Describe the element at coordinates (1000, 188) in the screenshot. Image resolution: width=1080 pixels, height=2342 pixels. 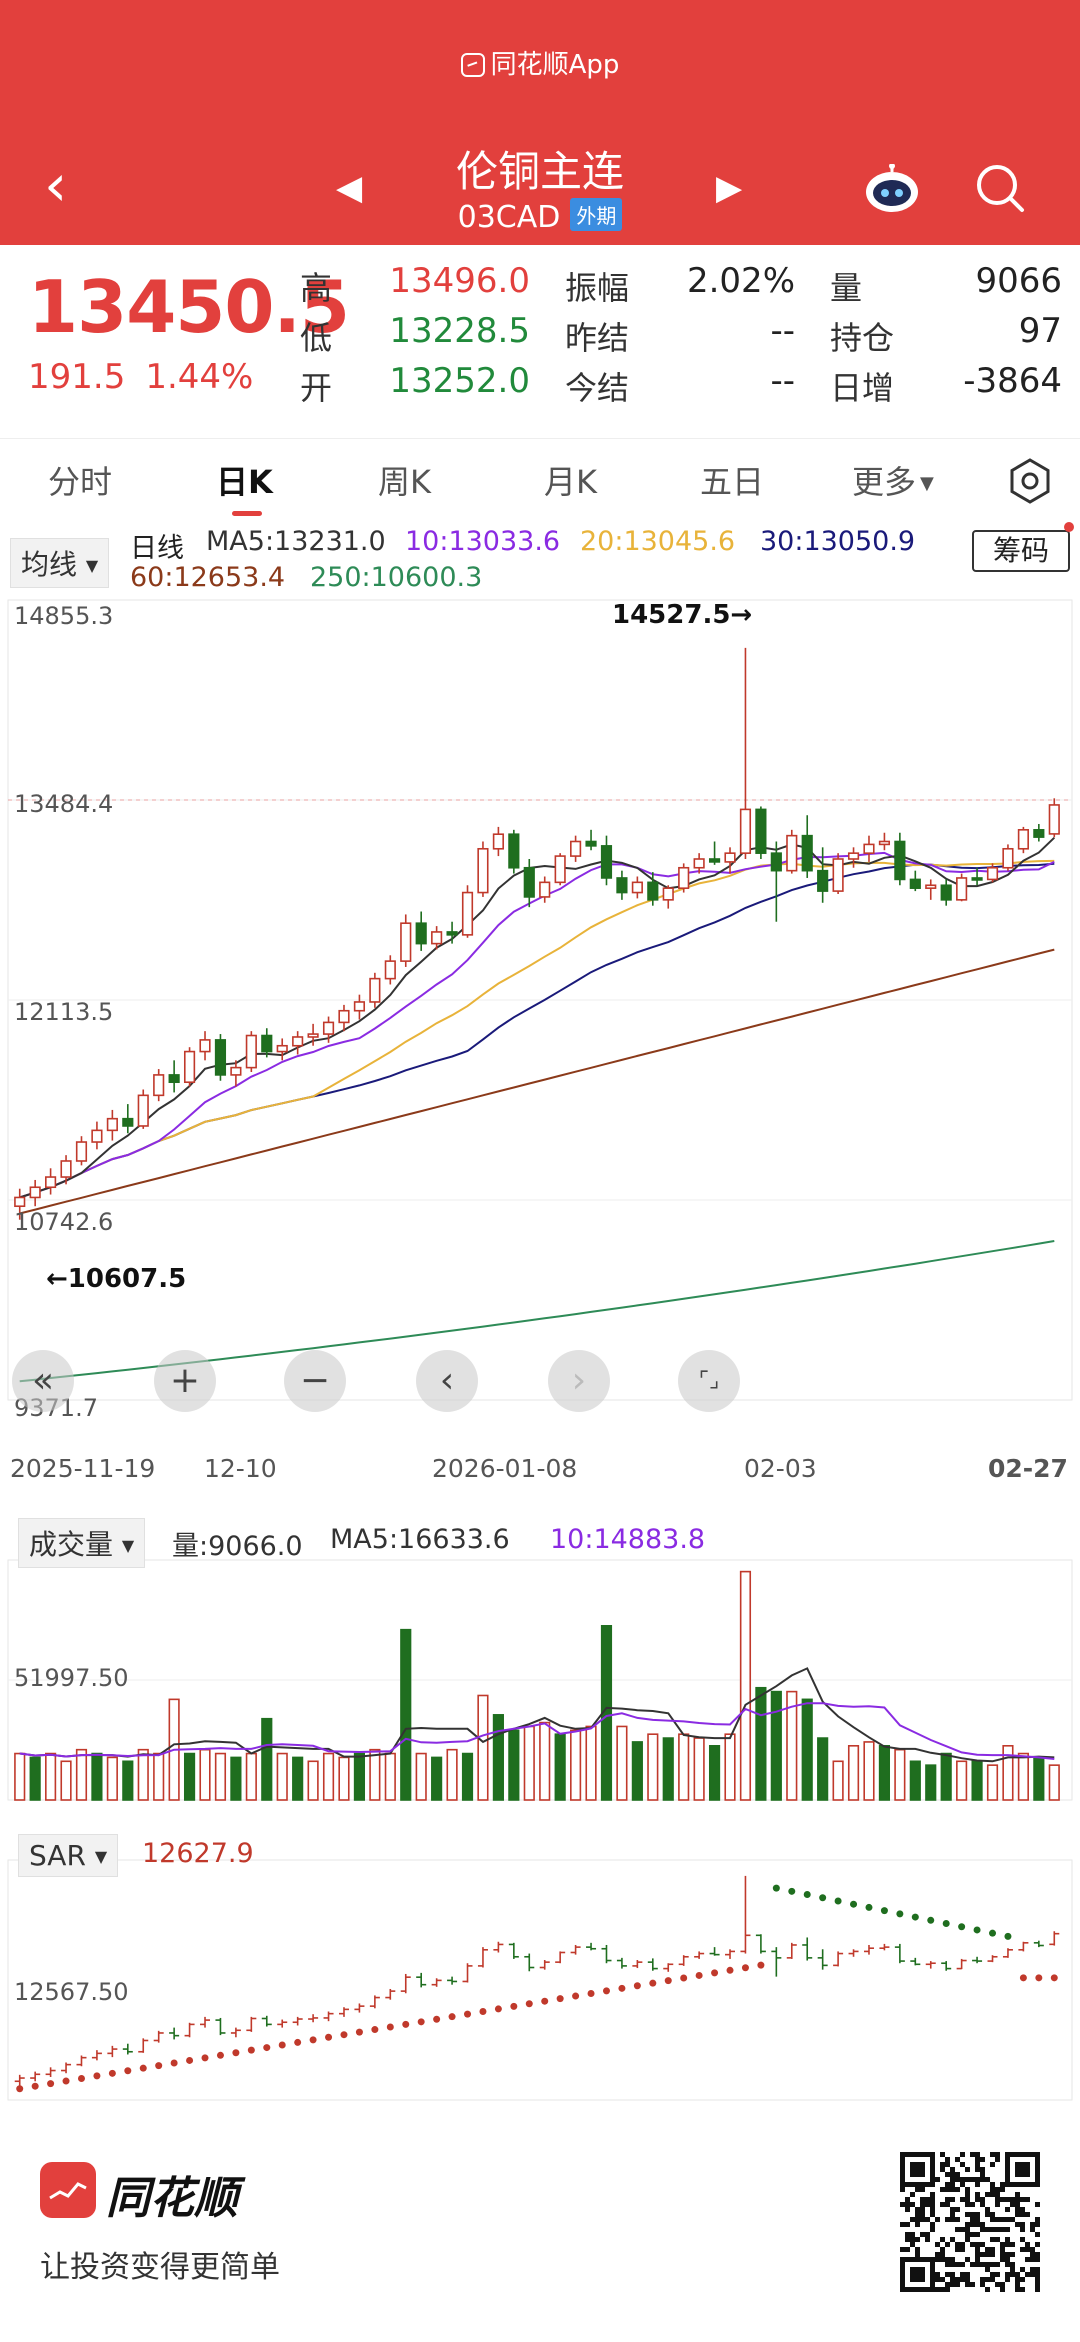
I see `search-icon` at that location.